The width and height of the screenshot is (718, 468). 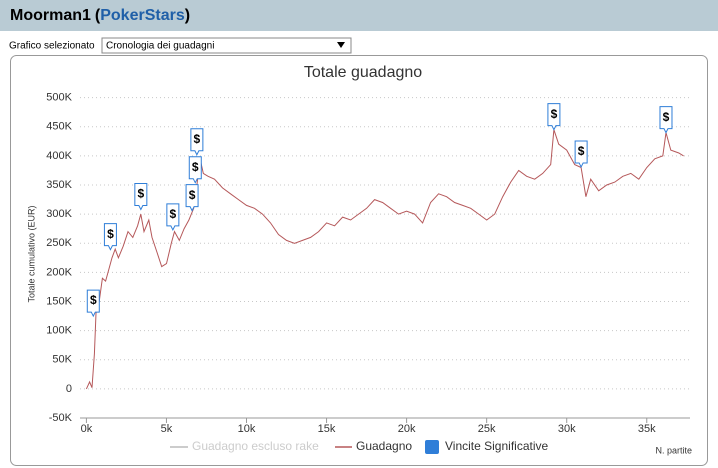 What do you see at coordinates (142, 15) in the screenshot?
I see `site-link: PokerStars` at bounding box center [142, 15].